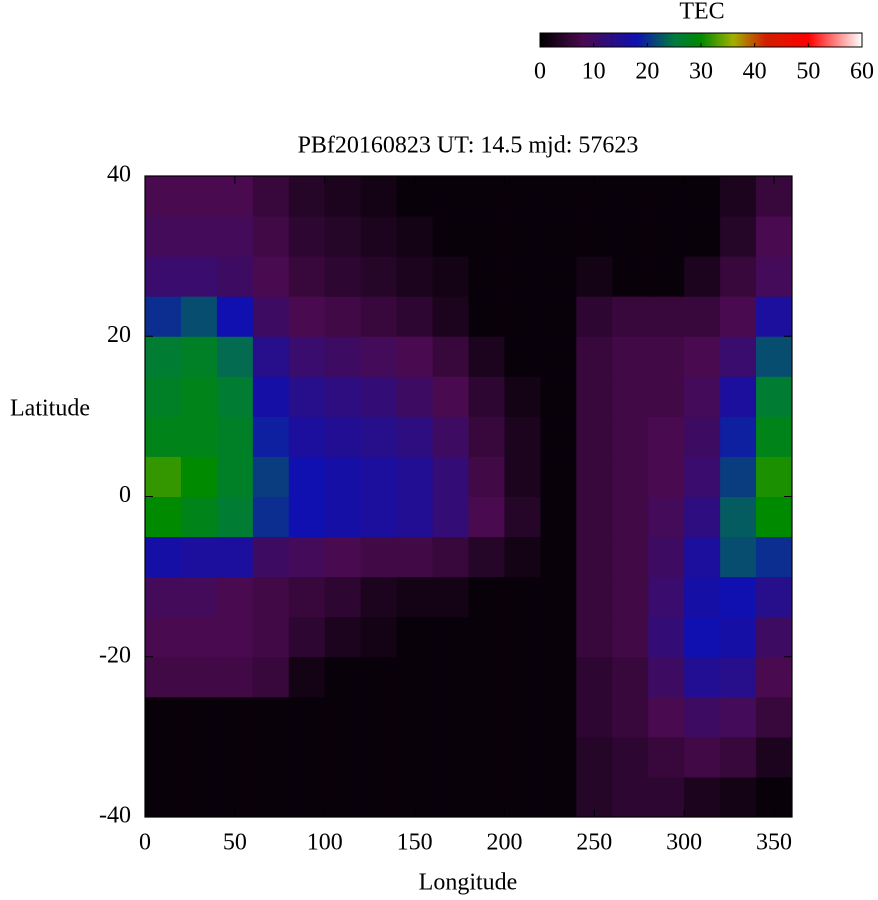 The image size is (878, 900). I want to click on x-tick-label: 200, so click(504, 843).